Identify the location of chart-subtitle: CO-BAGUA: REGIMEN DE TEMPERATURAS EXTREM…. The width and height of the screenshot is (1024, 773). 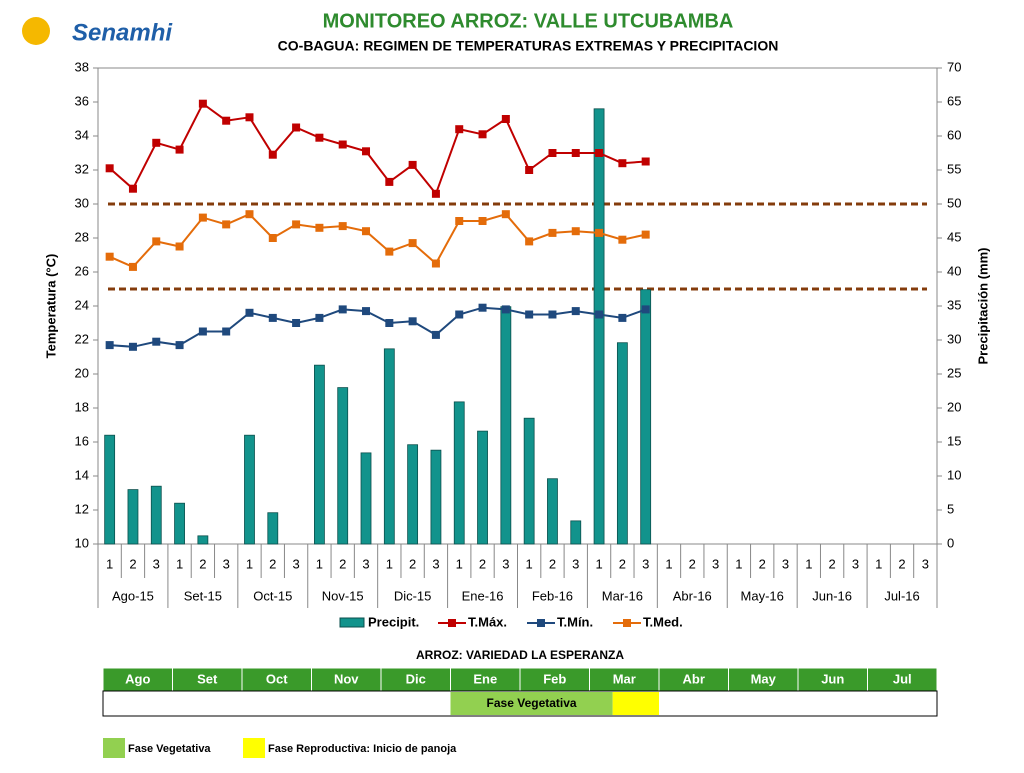
(528, 46).